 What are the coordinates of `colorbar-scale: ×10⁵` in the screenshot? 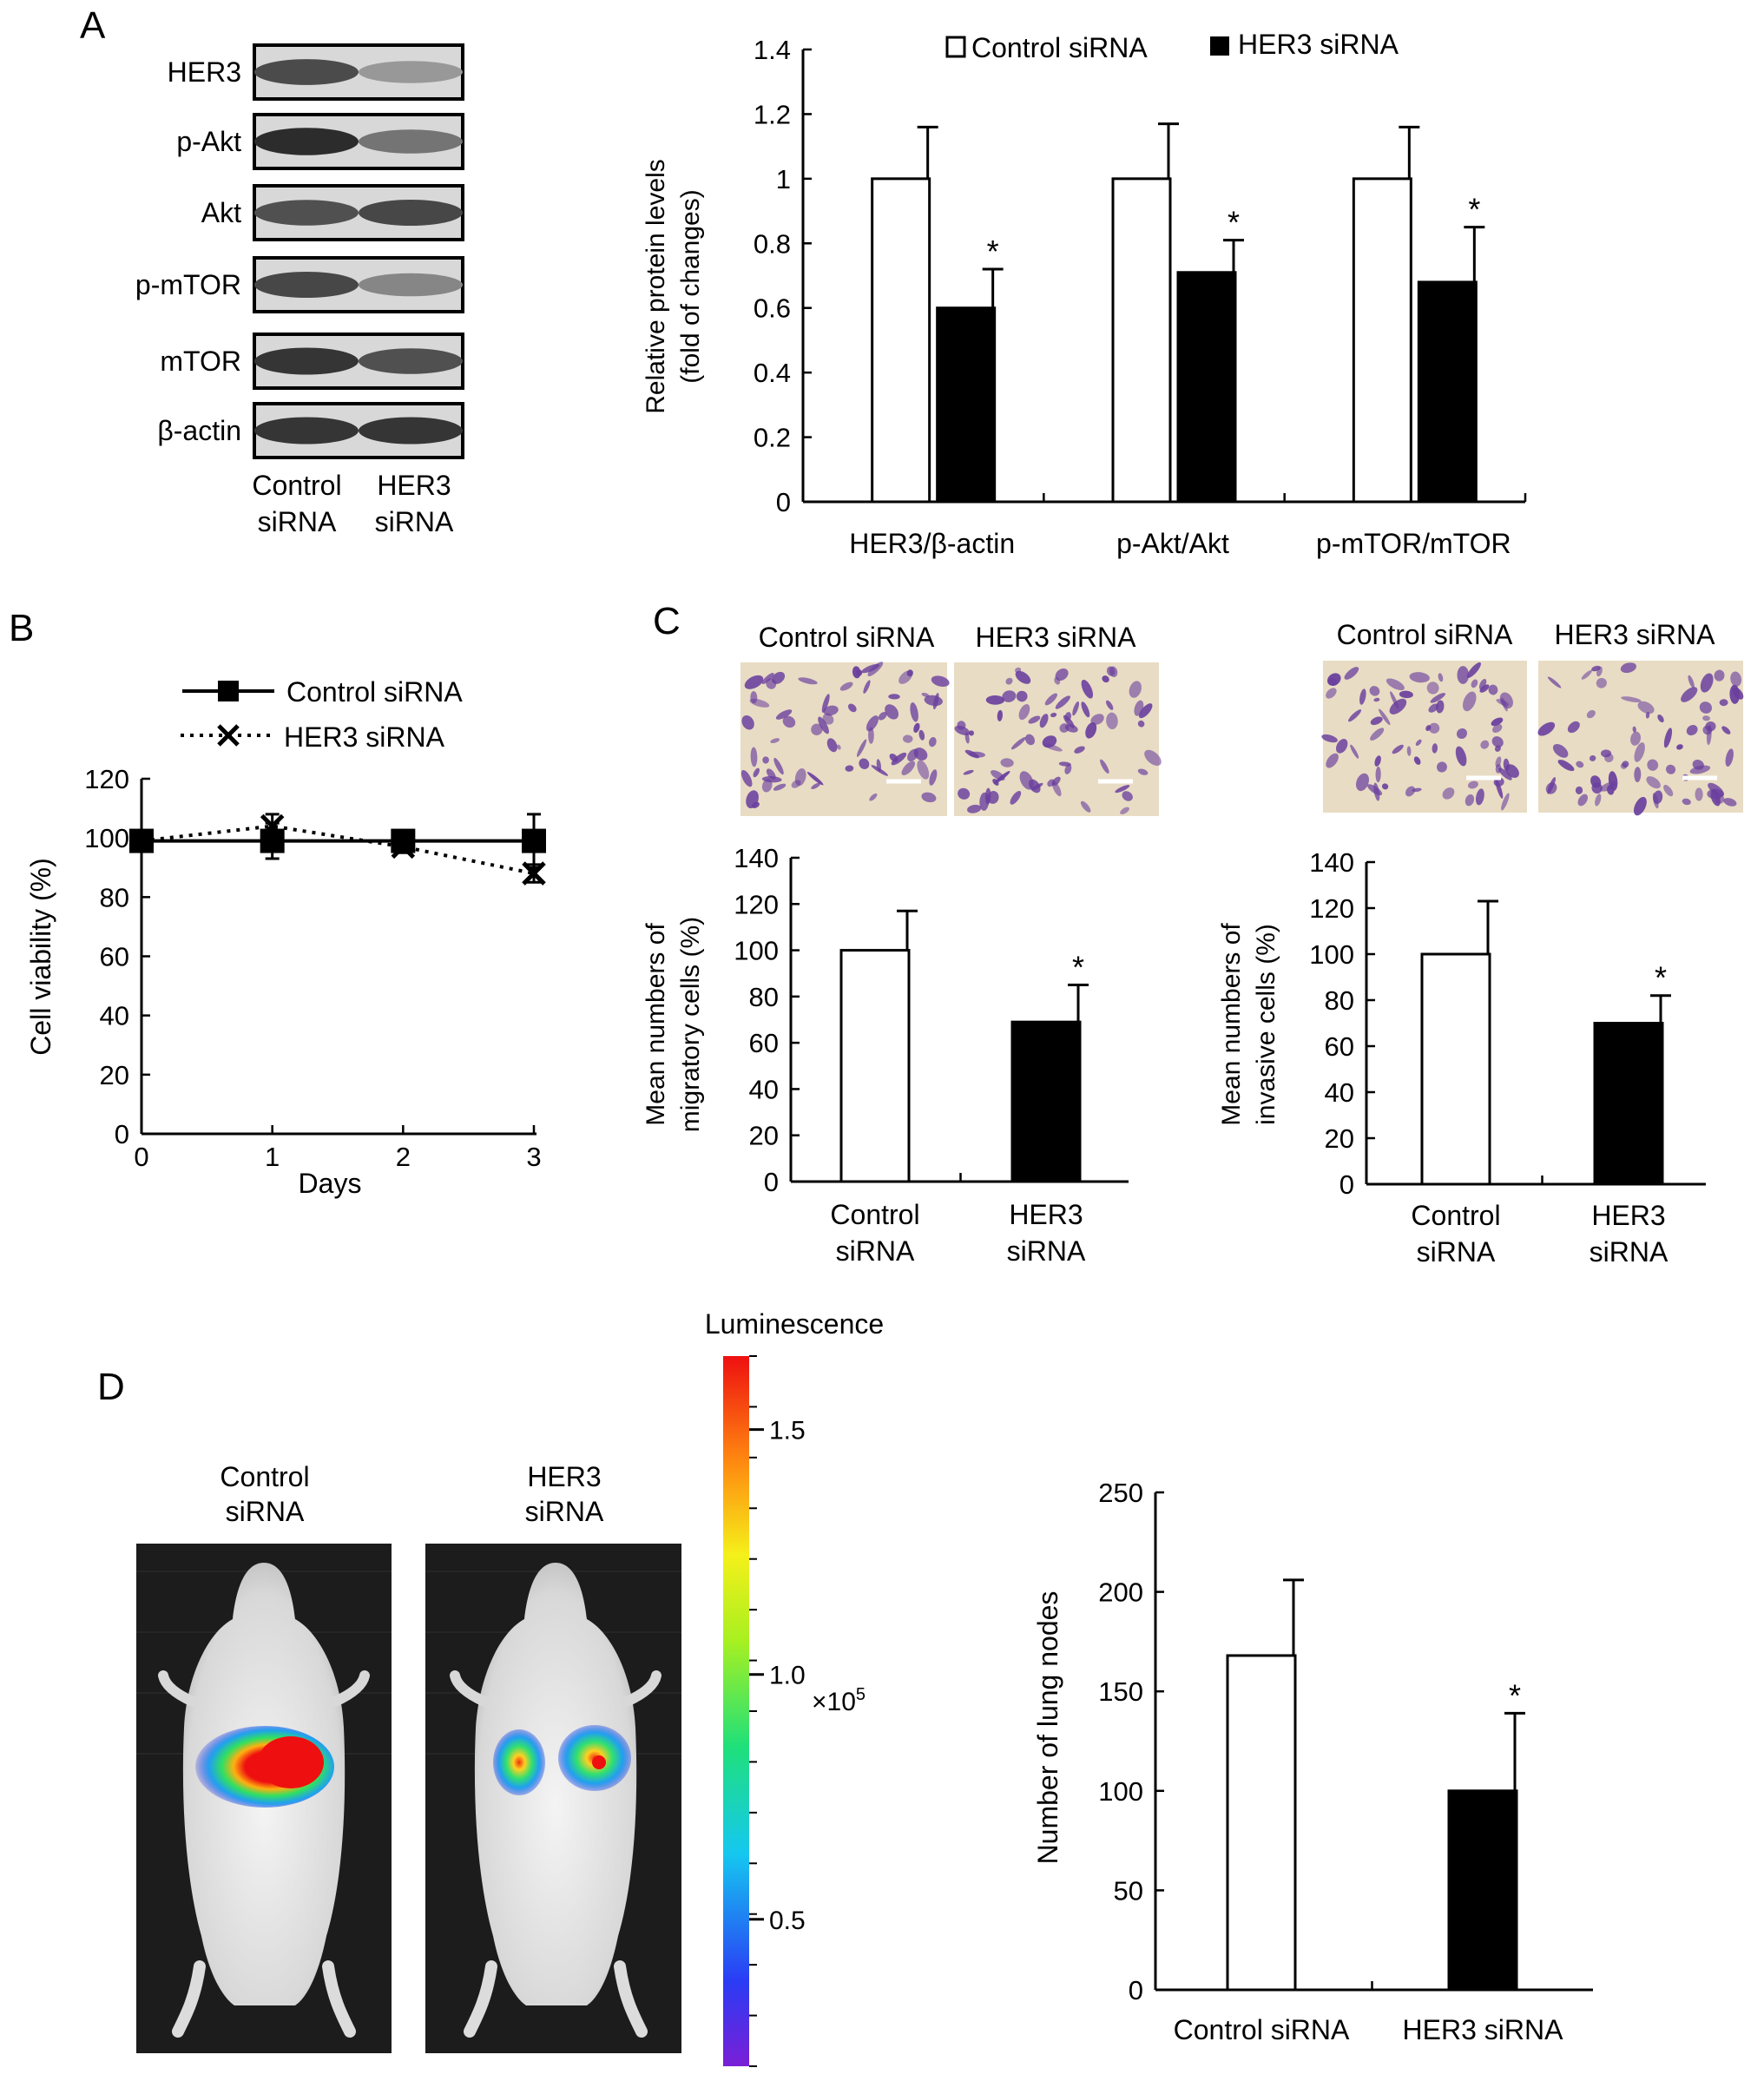 It's located at (839, 1700).